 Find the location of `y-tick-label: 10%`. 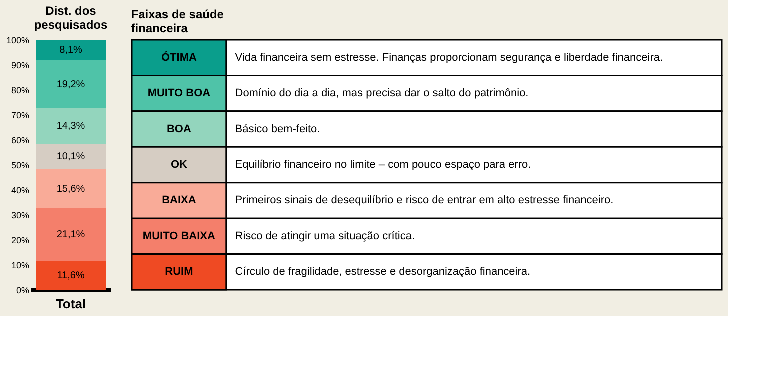

y-tick-label: 10% is located at coordinates (20, 265).